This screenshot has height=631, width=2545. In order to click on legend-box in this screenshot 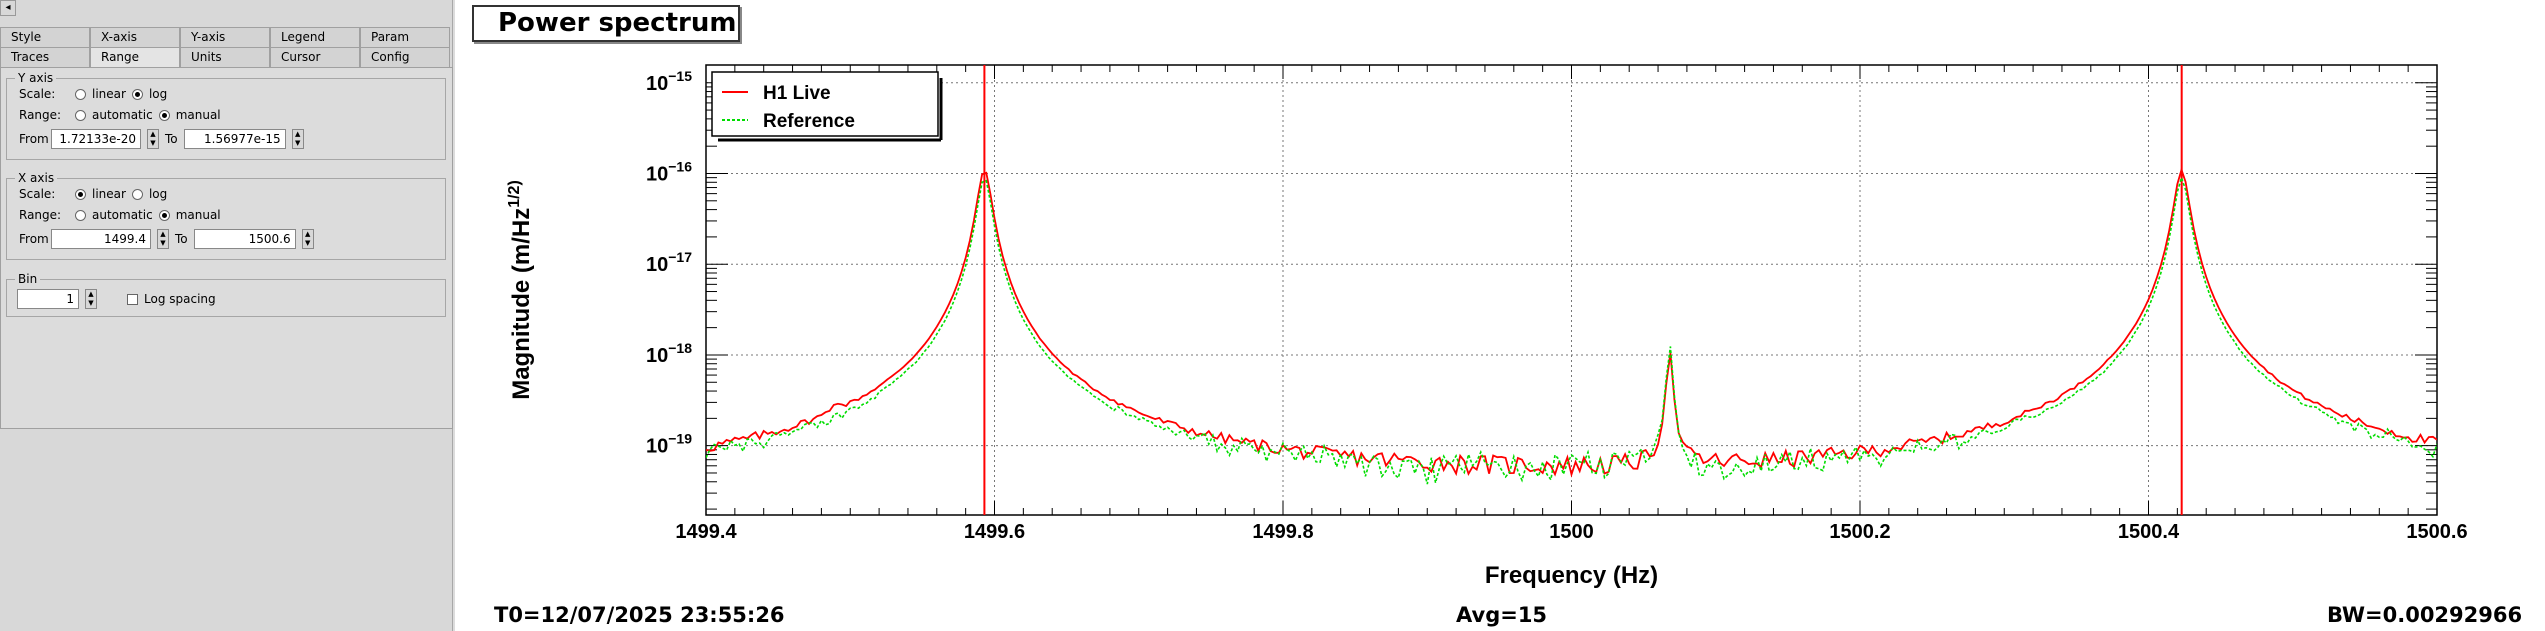, I will do `click(825, 104)`.